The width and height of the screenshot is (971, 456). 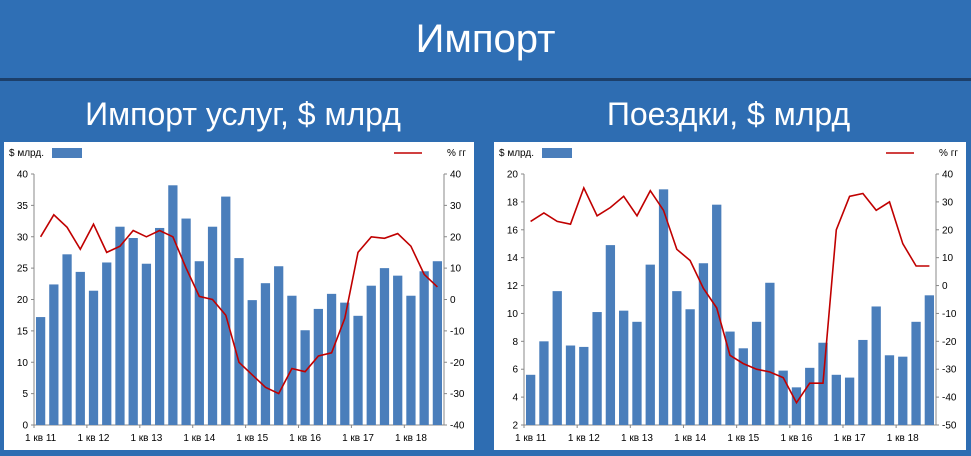 I want to click on chart-subtitle-travel: Поездки, $ млрд, so click(x=728, y=114).